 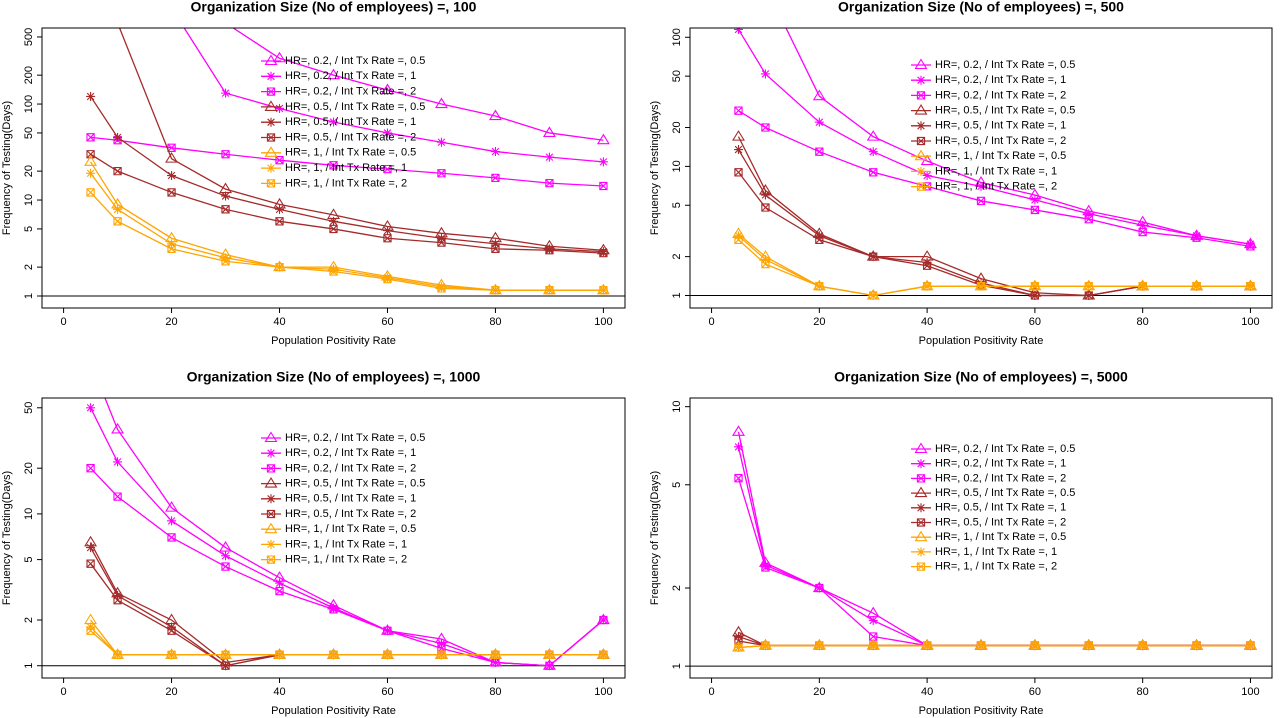 I want to click on y-axis-label: Frequency of Testing(Days), so click(x=7, y=538).